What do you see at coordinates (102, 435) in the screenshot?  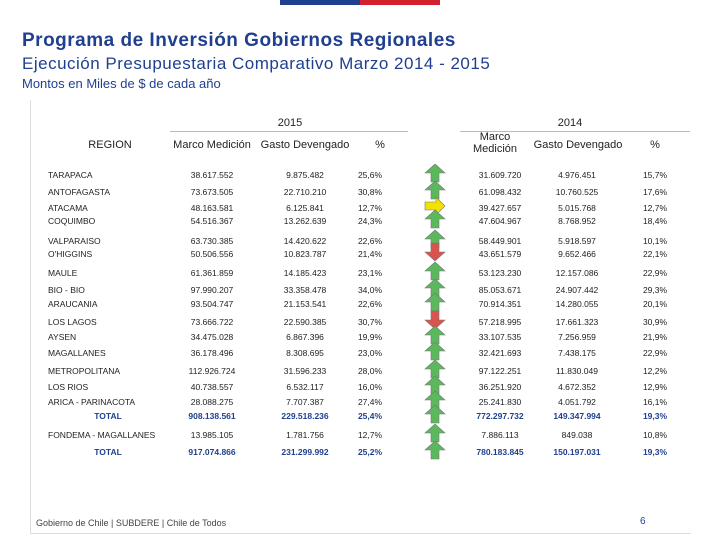 I see `region: FONDEMA - MAGALLANES` at bounding box center [102, 435].